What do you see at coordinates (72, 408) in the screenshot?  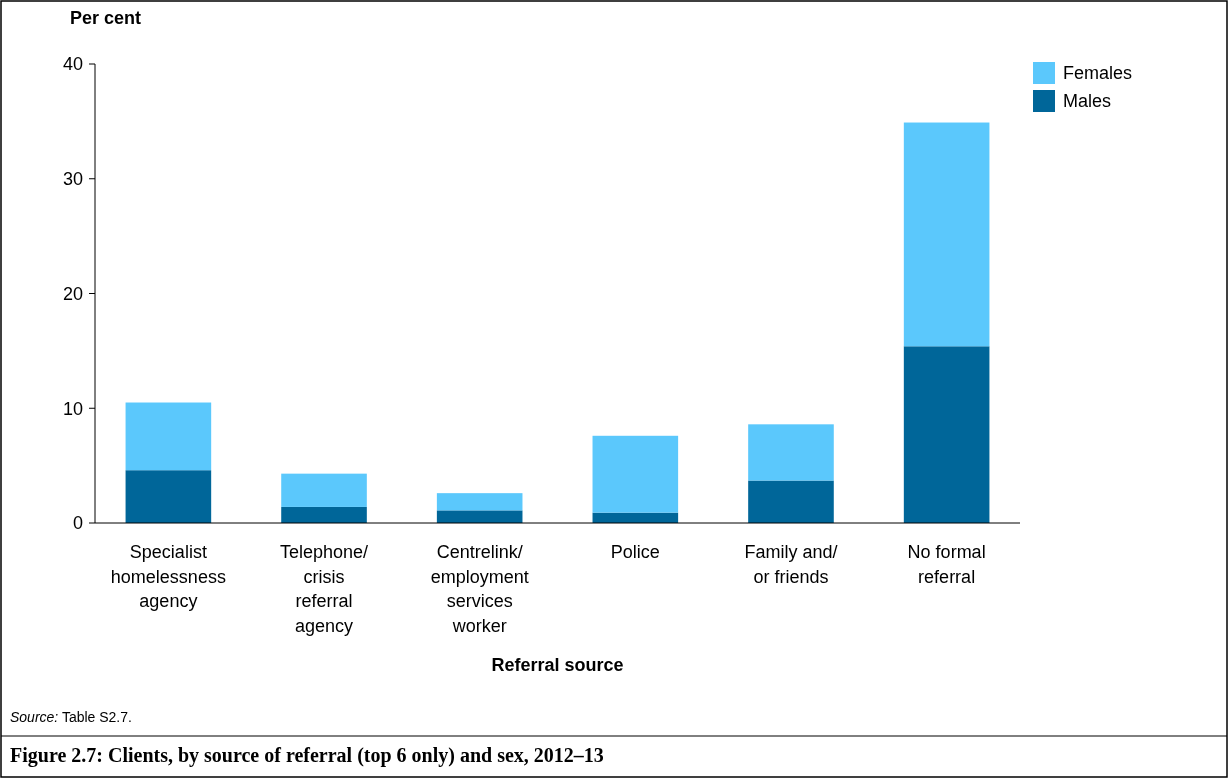 I see `y-tick-label: 10` at bounding box center [72, 408].